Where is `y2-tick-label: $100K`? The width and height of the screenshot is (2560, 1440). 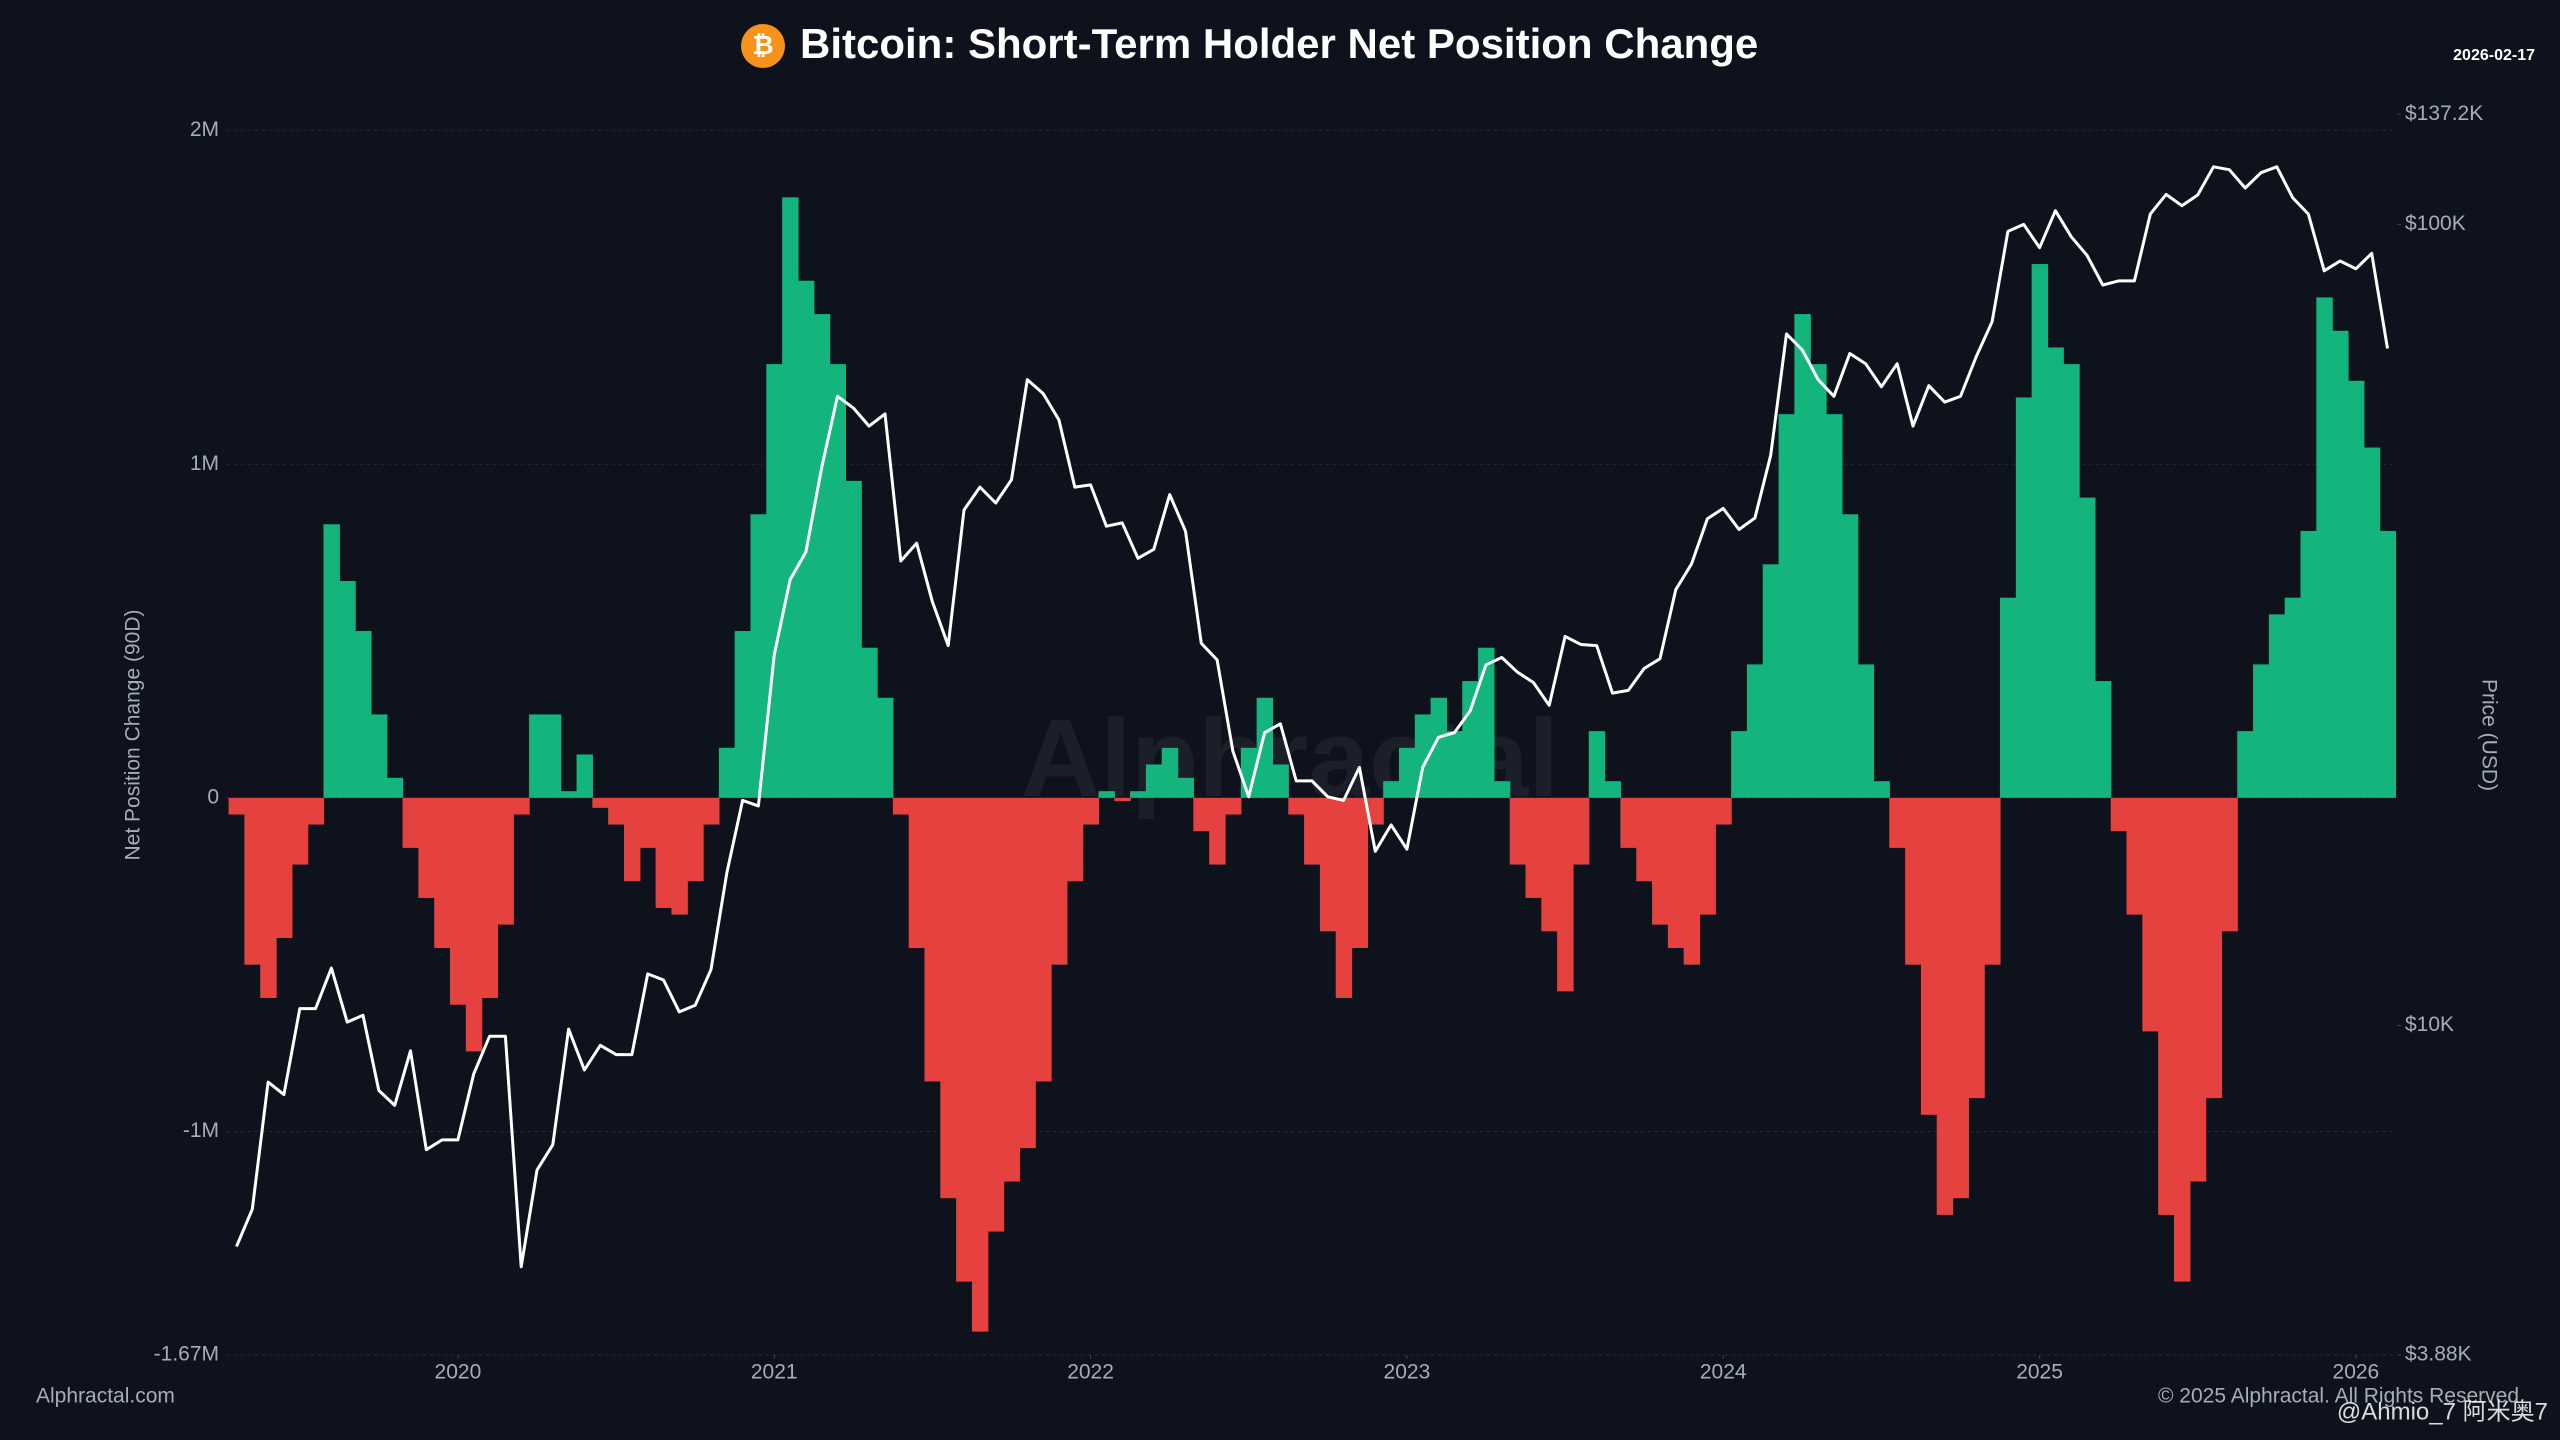
y2-tick-label: $100K is located at coordinates (2435, 223).